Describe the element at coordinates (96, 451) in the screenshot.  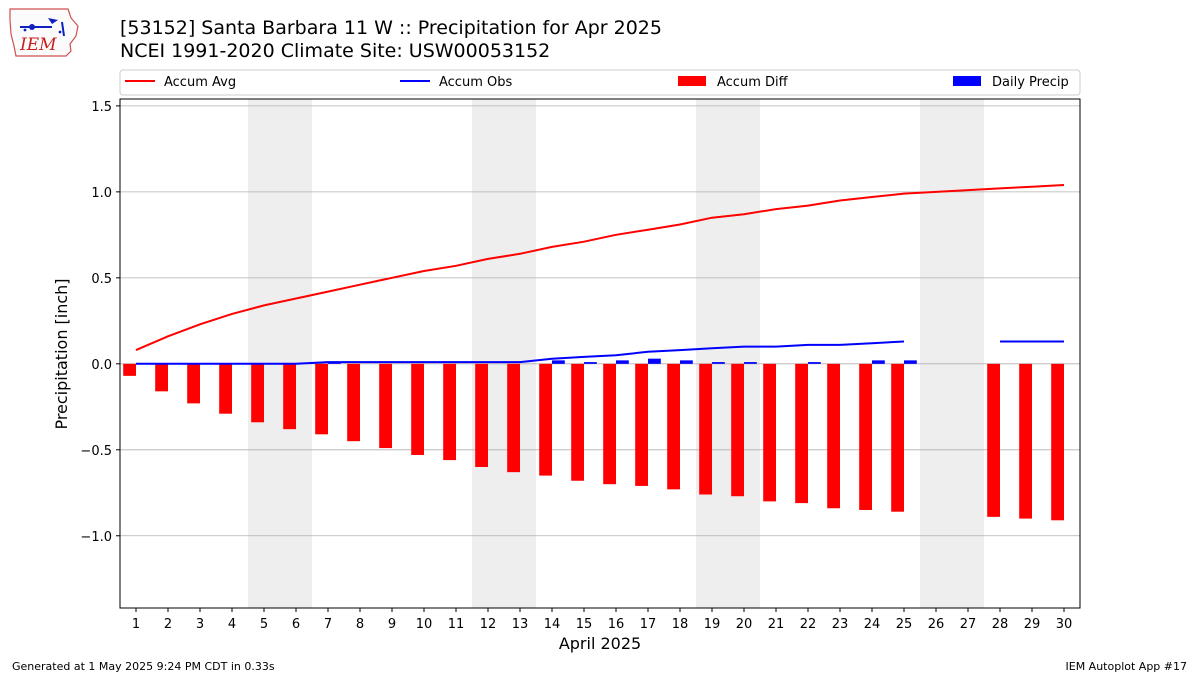
I see `y-tick-label: −0.5` at that location.